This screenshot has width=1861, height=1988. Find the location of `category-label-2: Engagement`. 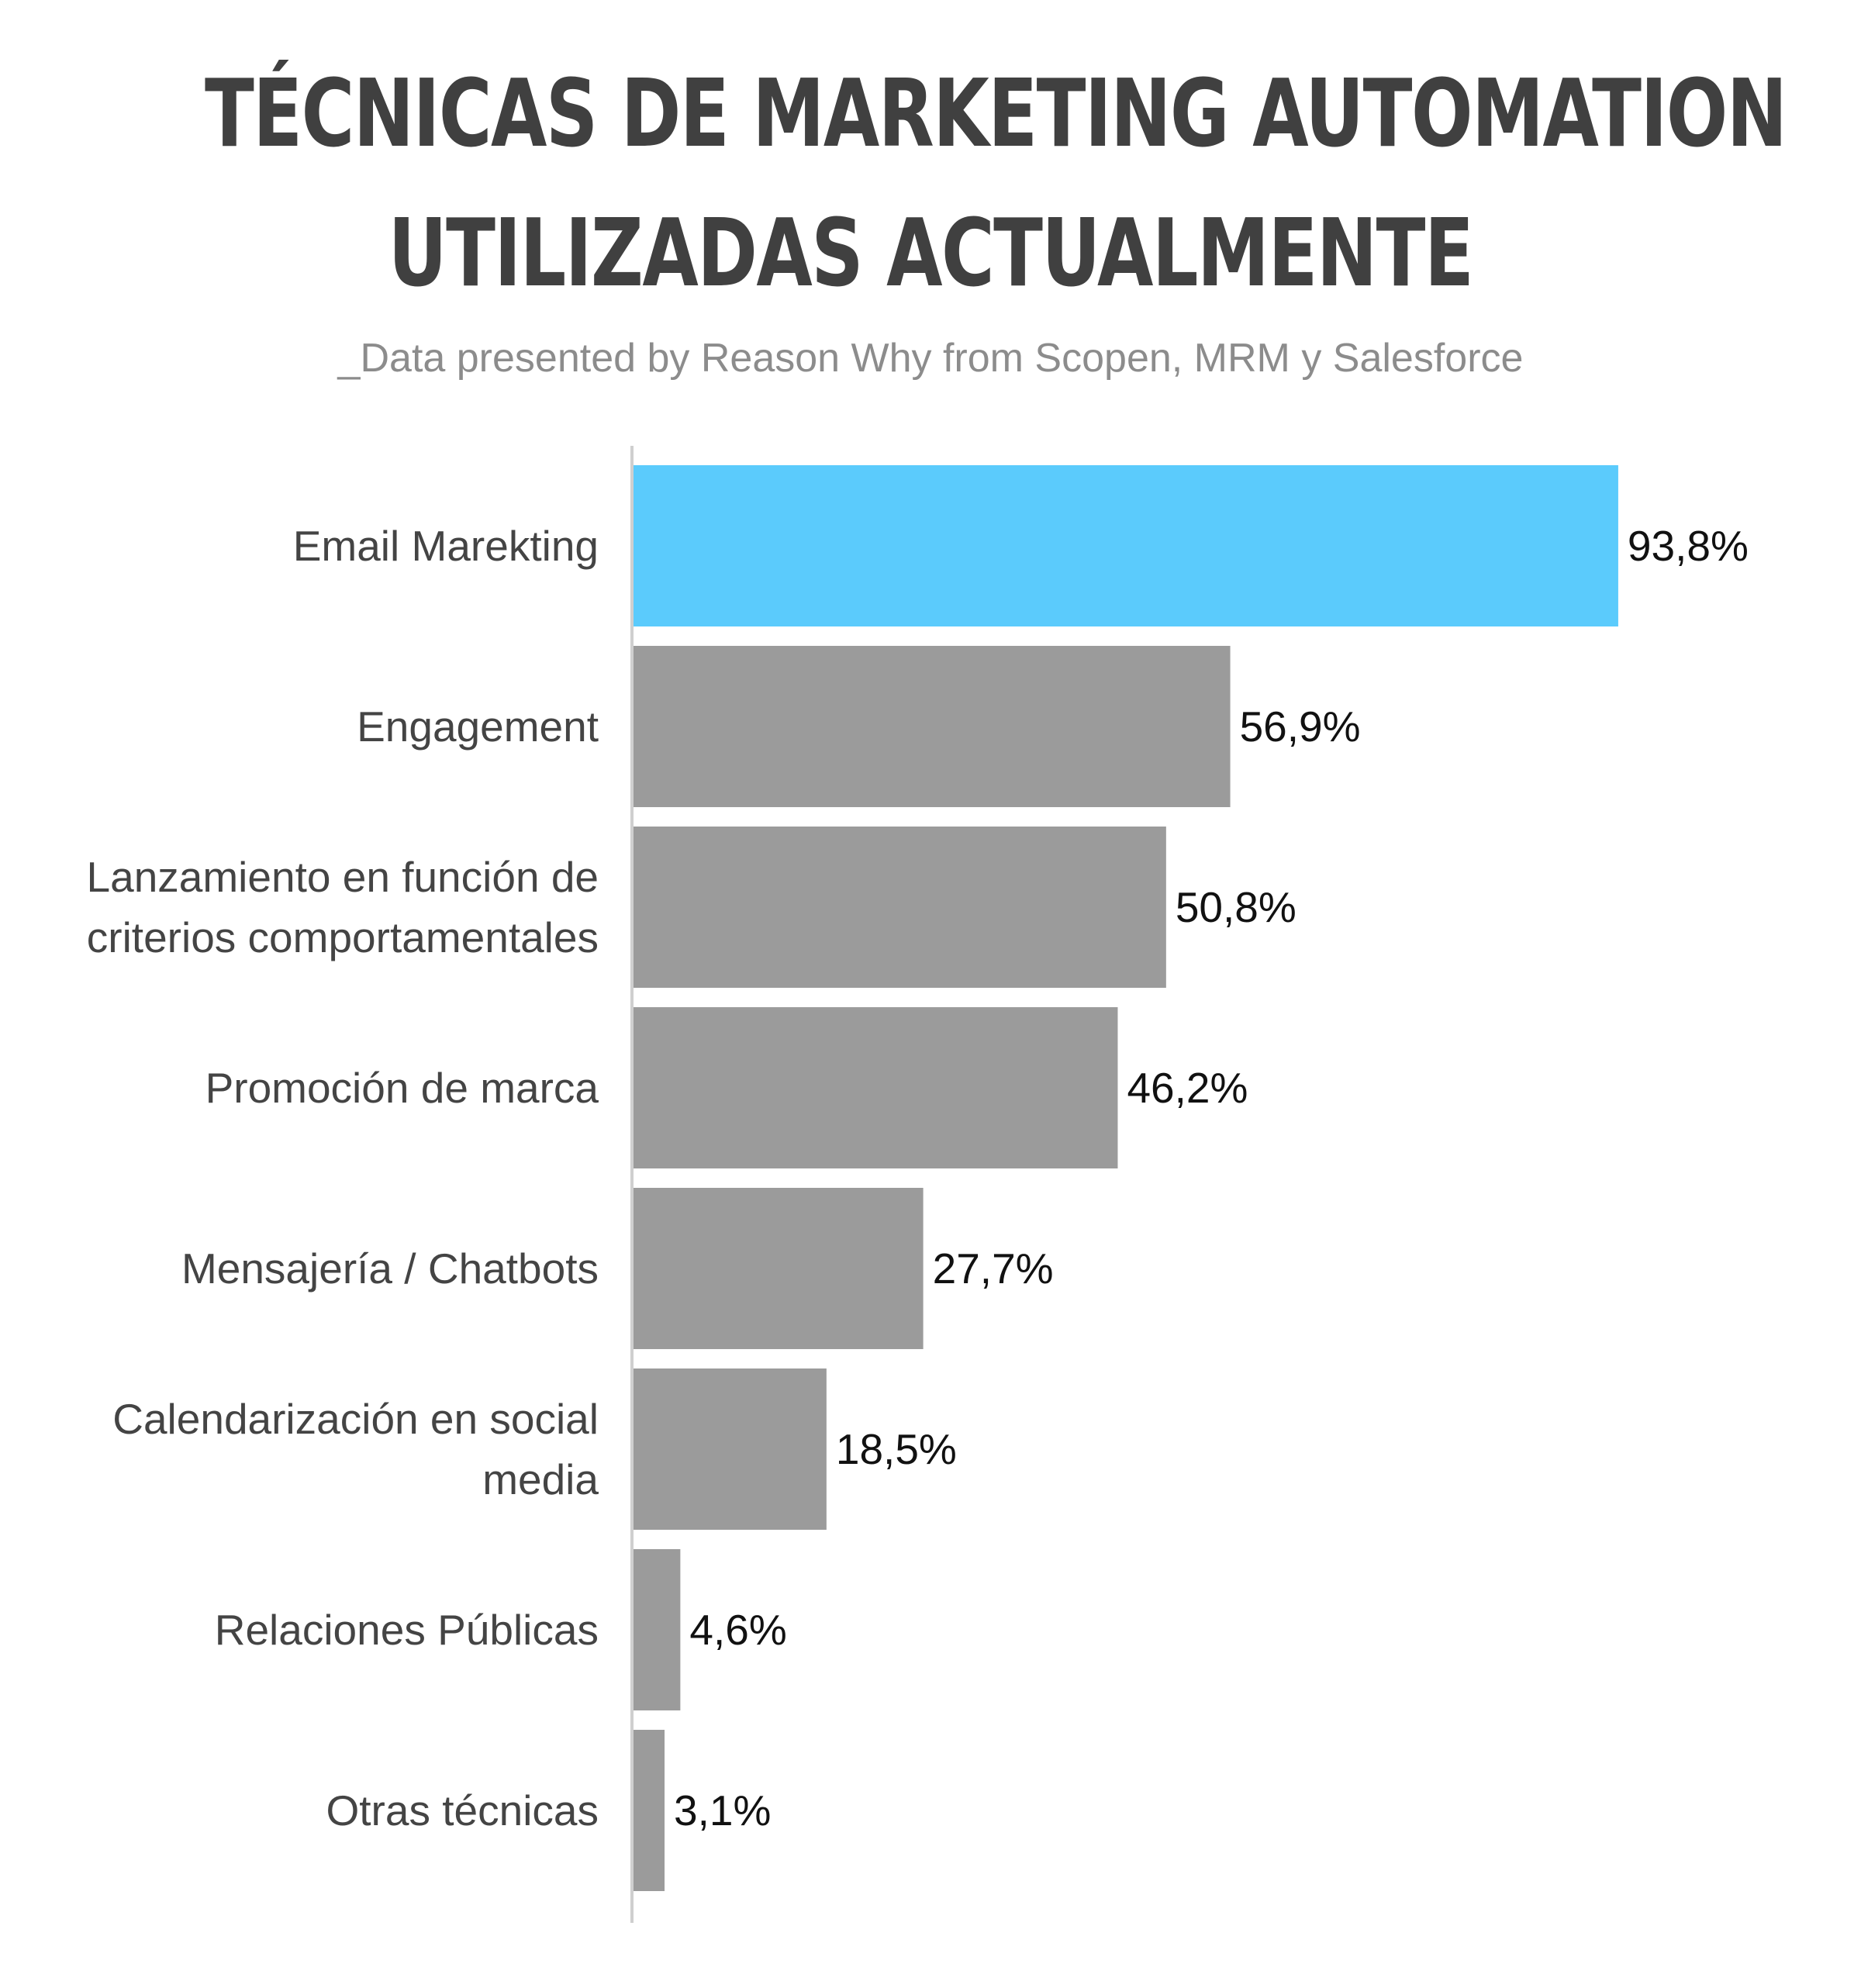

category-label-2: Engagement is located at coordinates (478, 726).